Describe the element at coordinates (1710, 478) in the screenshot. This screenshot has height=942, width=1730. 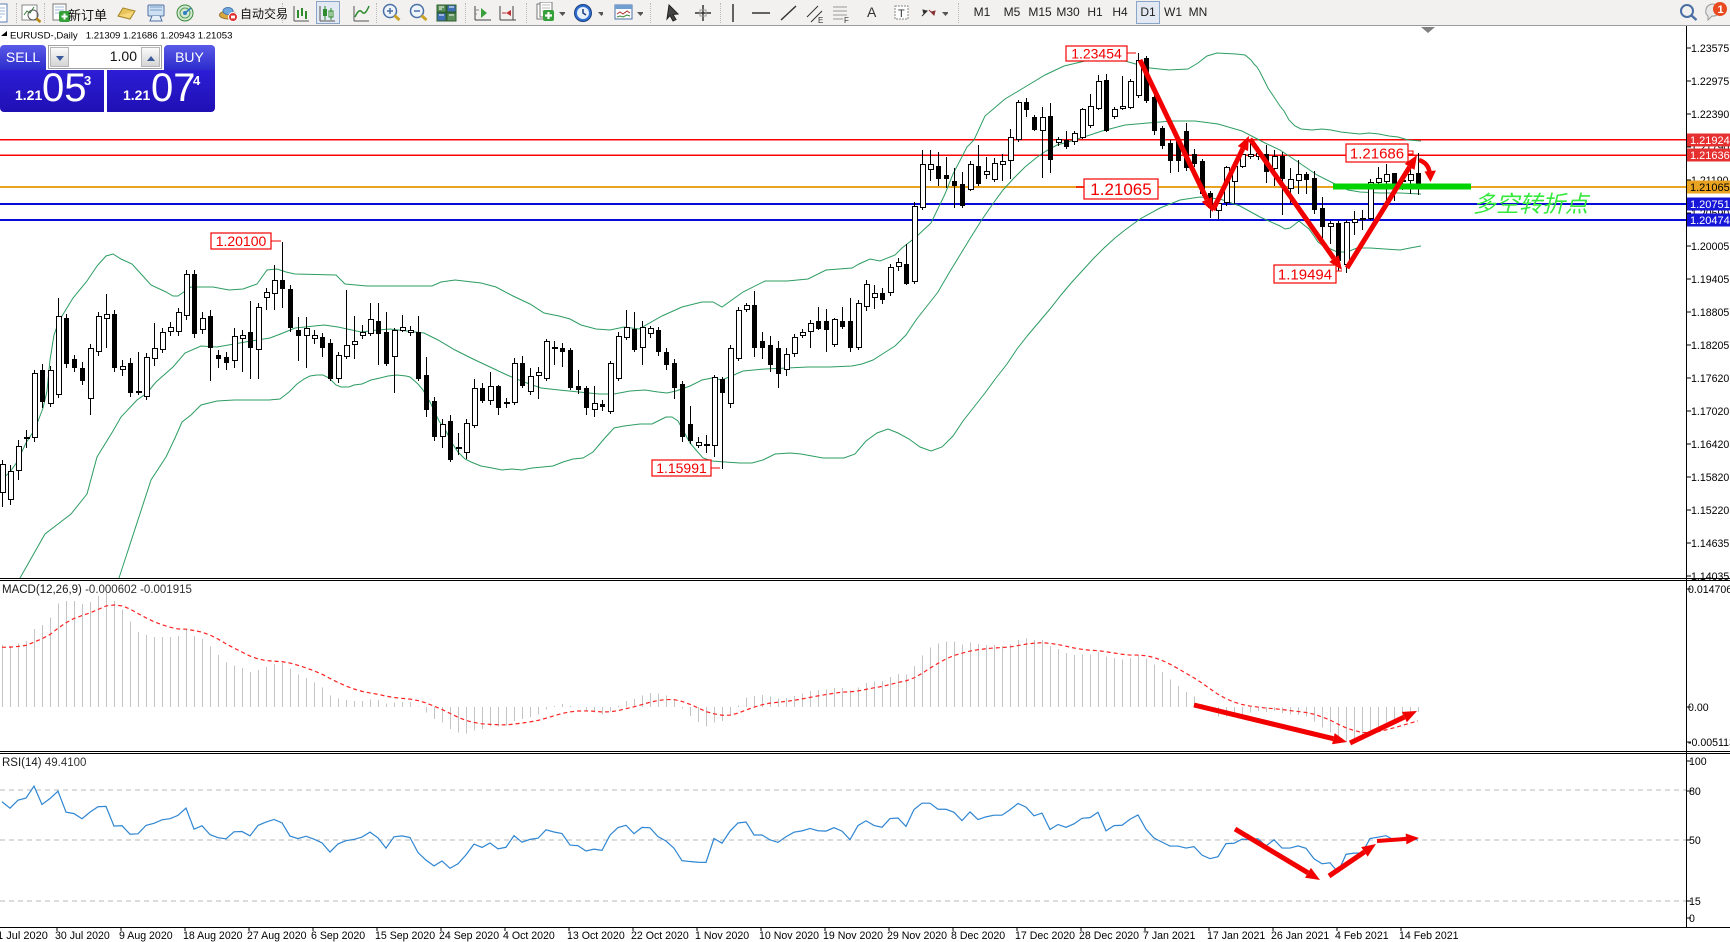
I see `svg-text: 1.15820` at that location.